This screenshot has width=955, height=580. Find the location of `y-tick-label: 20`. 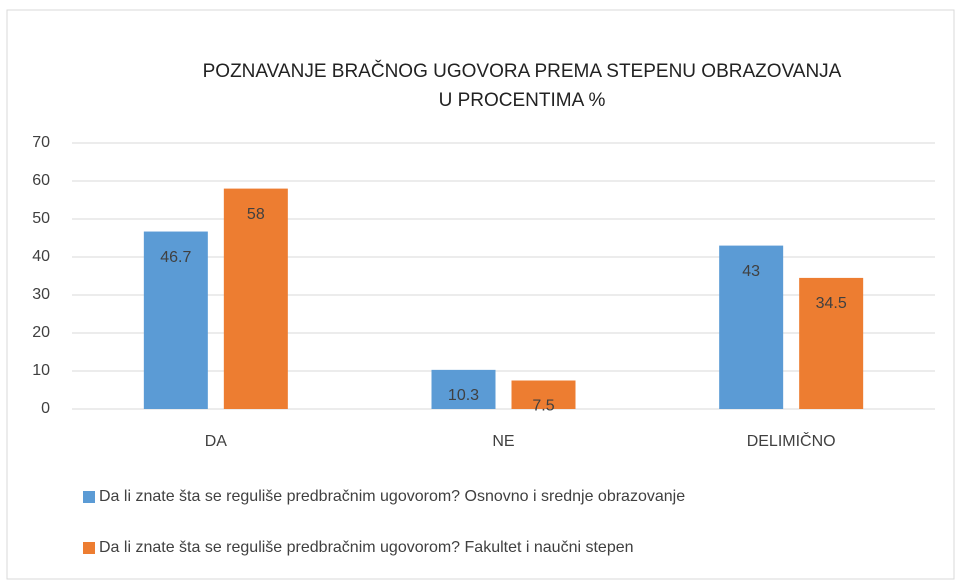

y-tick-label: 20 is located at coordinates (41, 332).